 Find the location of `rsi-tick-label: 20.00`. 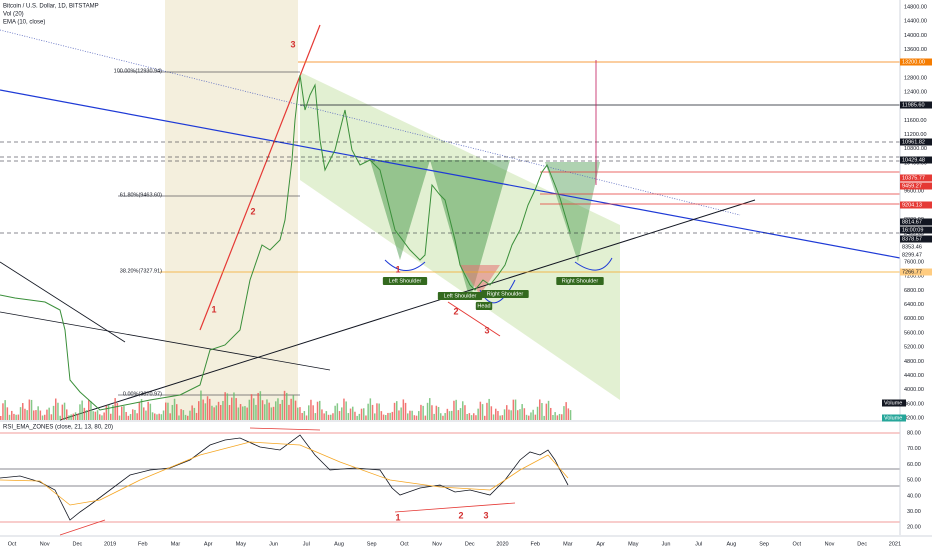

rsi-tick-label: 20.00 is located at coordinates (914, 528).